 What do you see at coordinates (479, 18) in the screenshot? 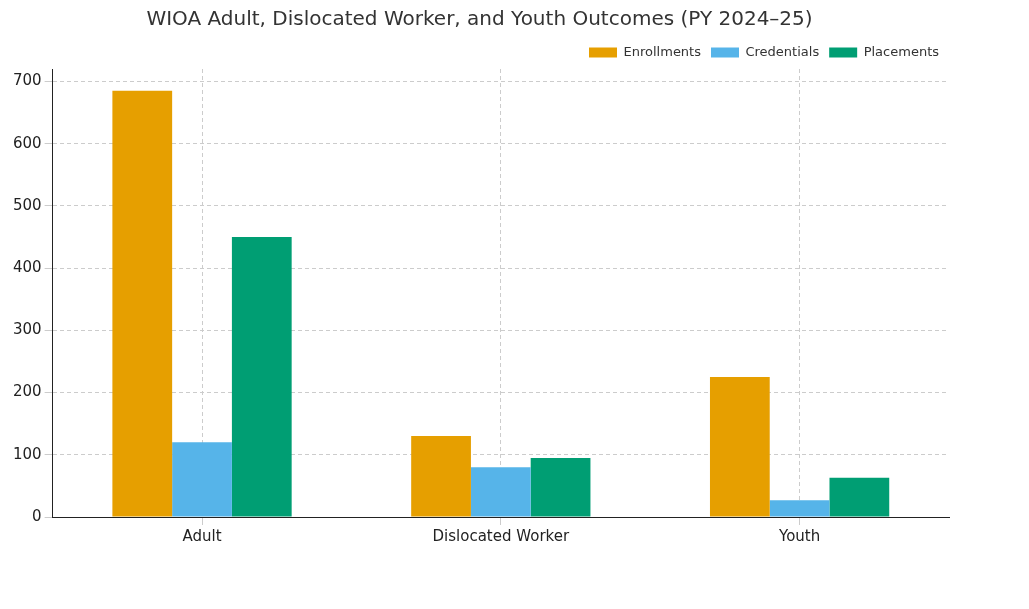
I see `chart-title: WIOA Adult, Dislocated Worker, and Youth Outcomes (PY 2024–25)` at bounding box center [479, 18].